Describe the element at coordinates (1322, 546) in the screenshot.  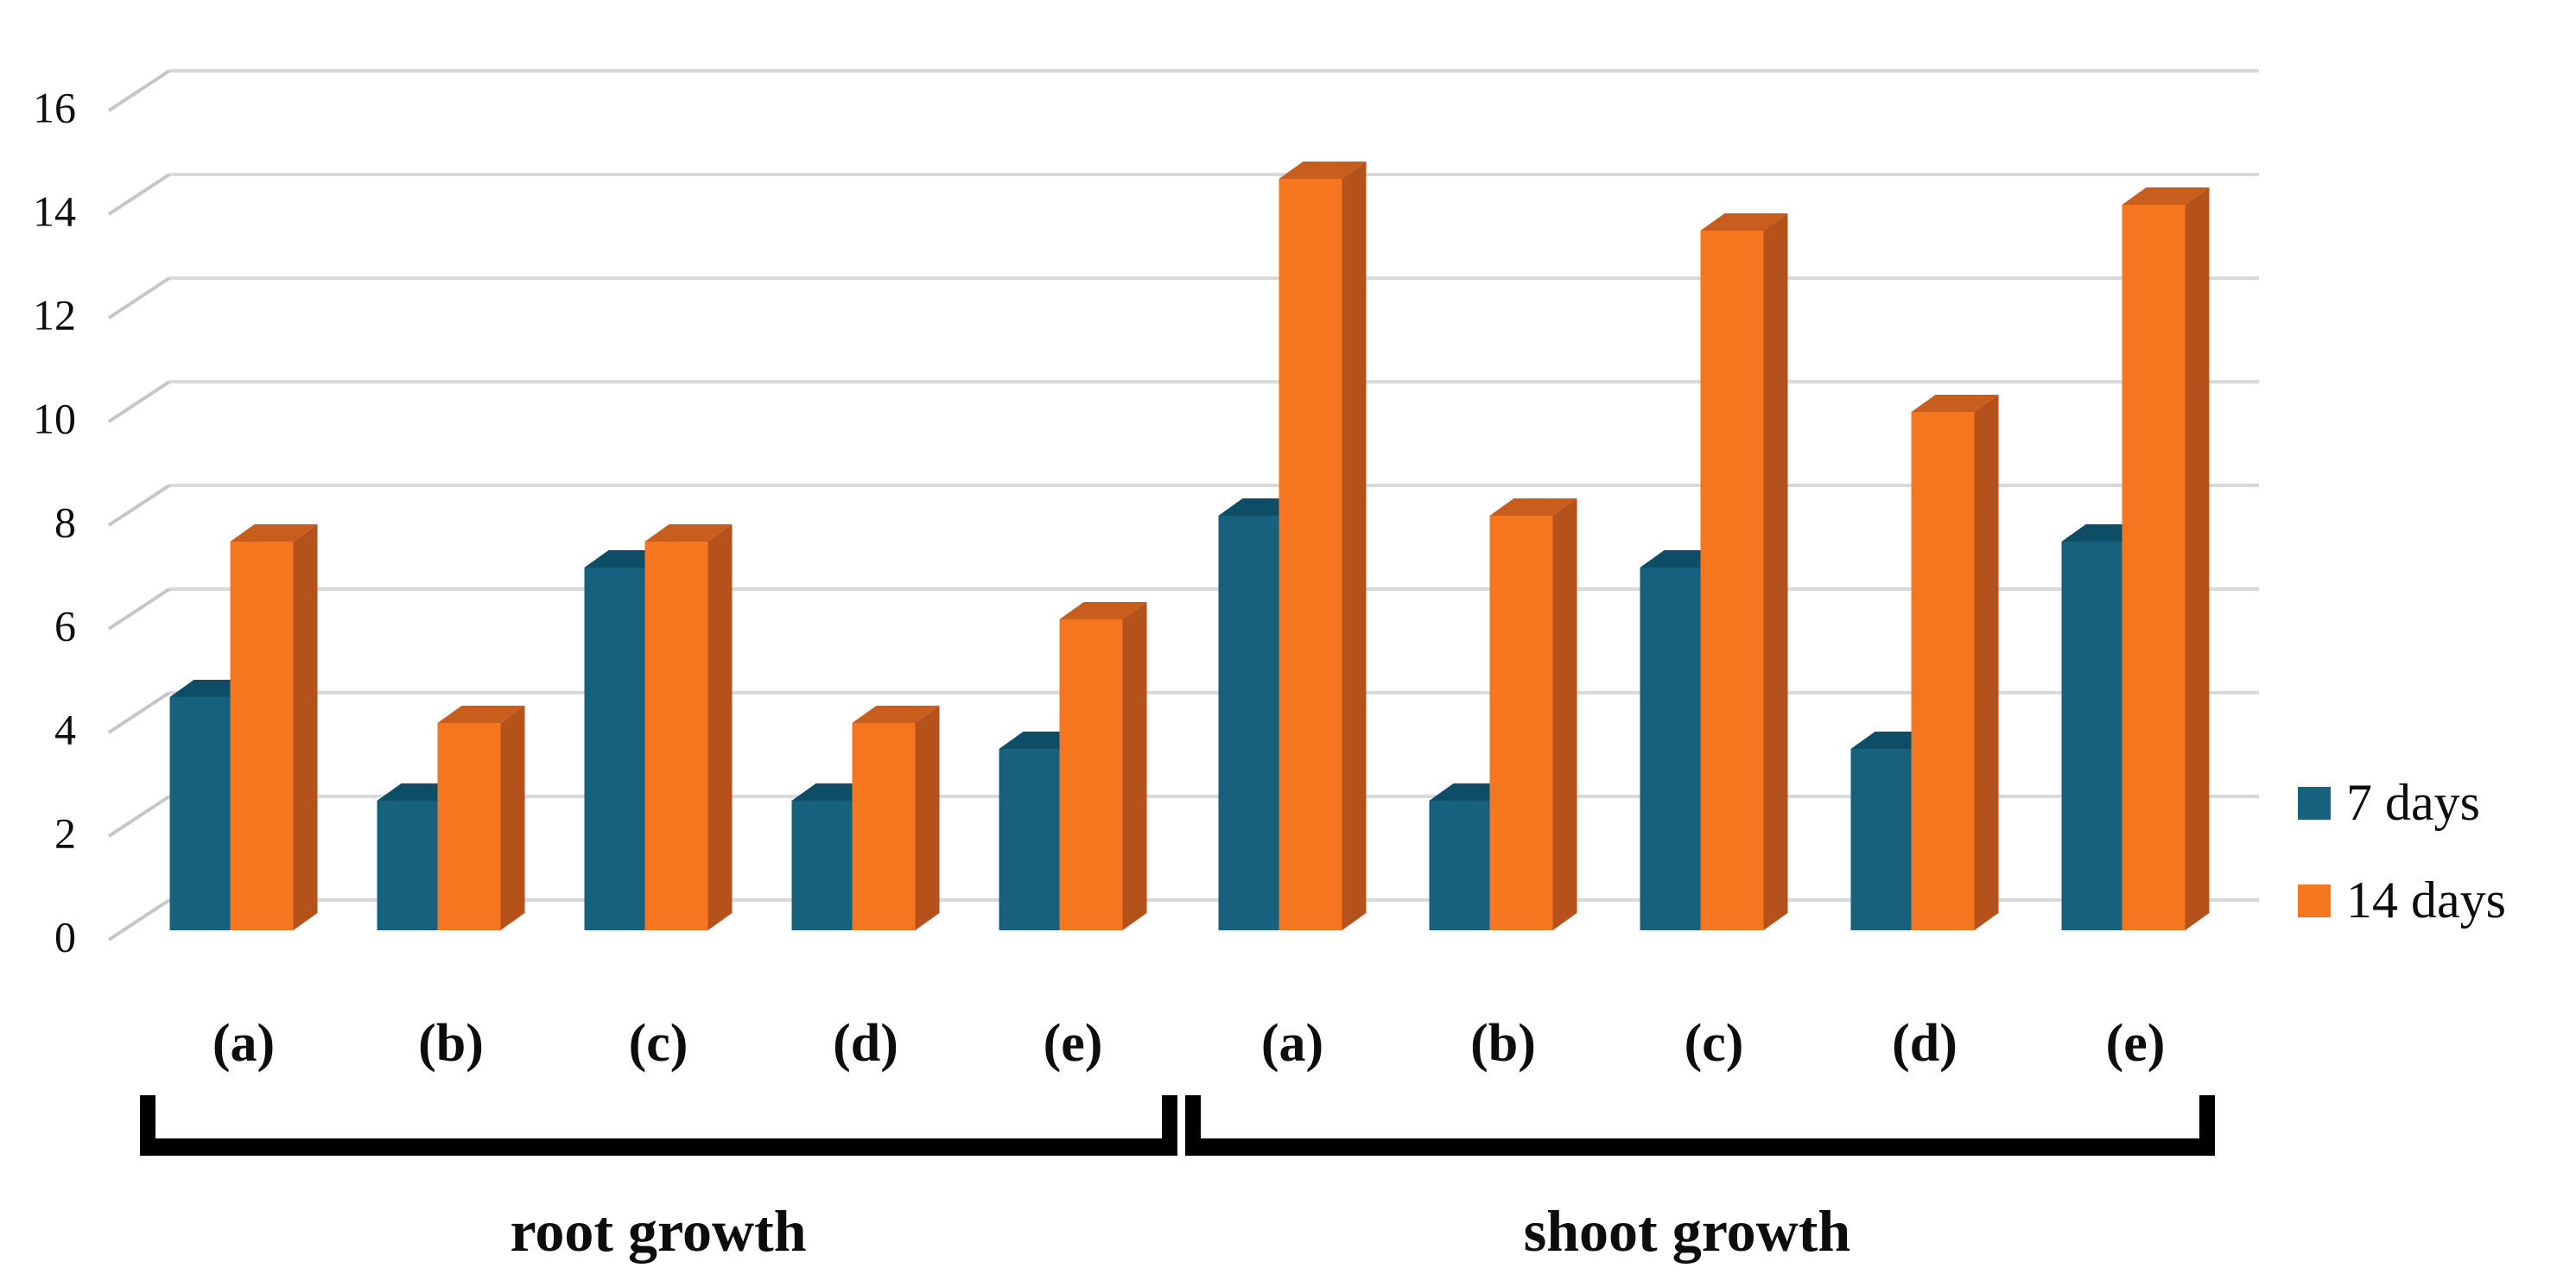
I see `bar-shoot-a-14-days` at that location.